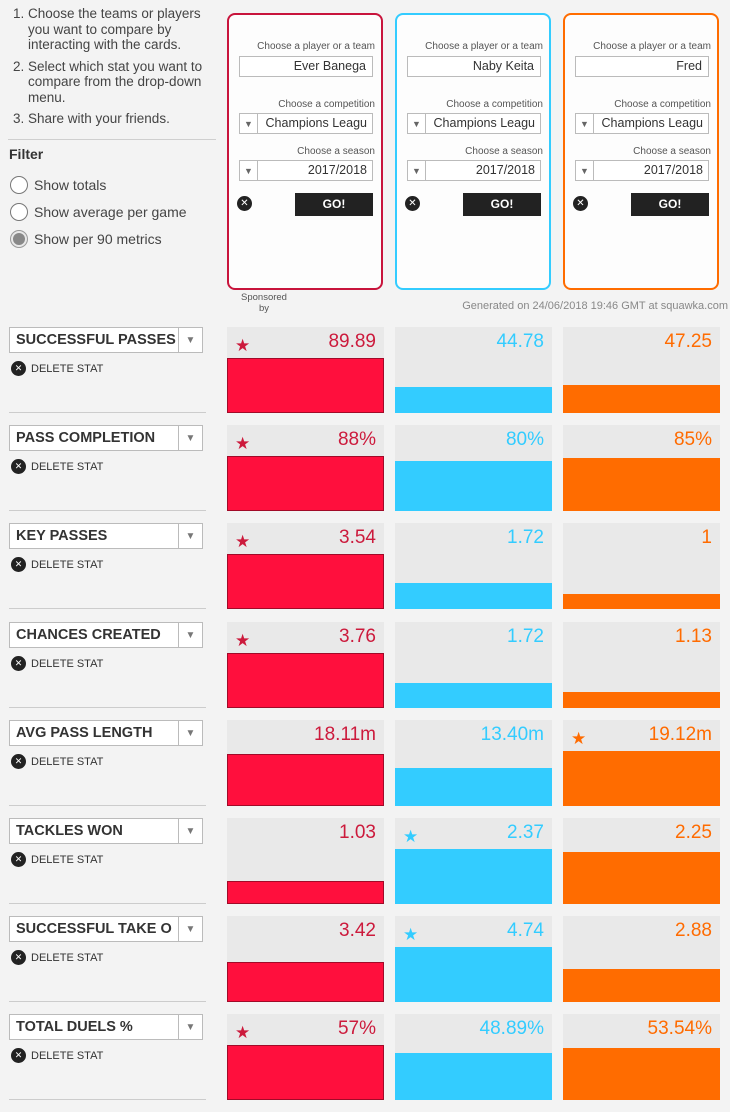 The width and height of the screenshot is (730, 1112). Describe the element at coordinates (106, 831) in the screenshot. I see `stat-select: TACKLES WON ▼` at that location.